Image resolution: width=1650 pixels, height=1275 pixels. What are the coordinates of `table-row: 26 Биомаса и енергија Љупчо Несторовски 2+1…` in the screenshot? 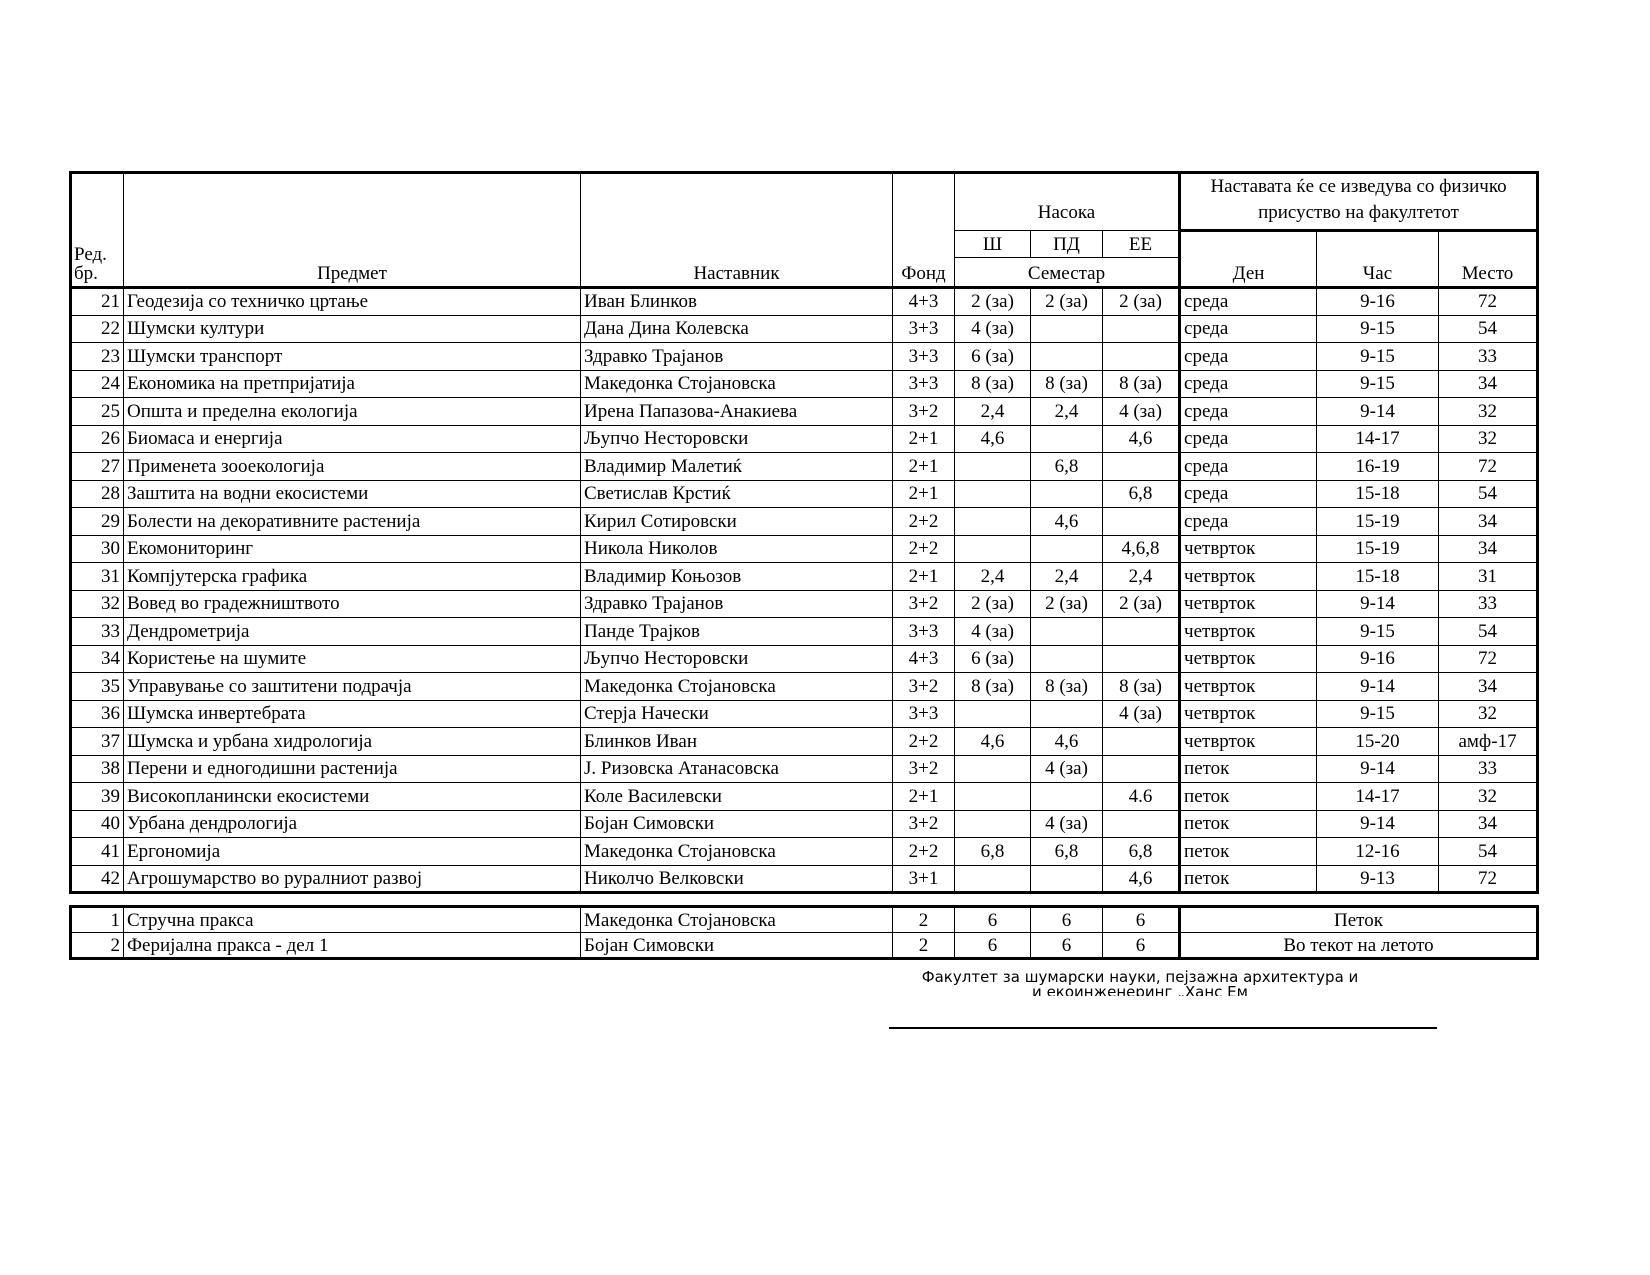 It's located at (804, 438).